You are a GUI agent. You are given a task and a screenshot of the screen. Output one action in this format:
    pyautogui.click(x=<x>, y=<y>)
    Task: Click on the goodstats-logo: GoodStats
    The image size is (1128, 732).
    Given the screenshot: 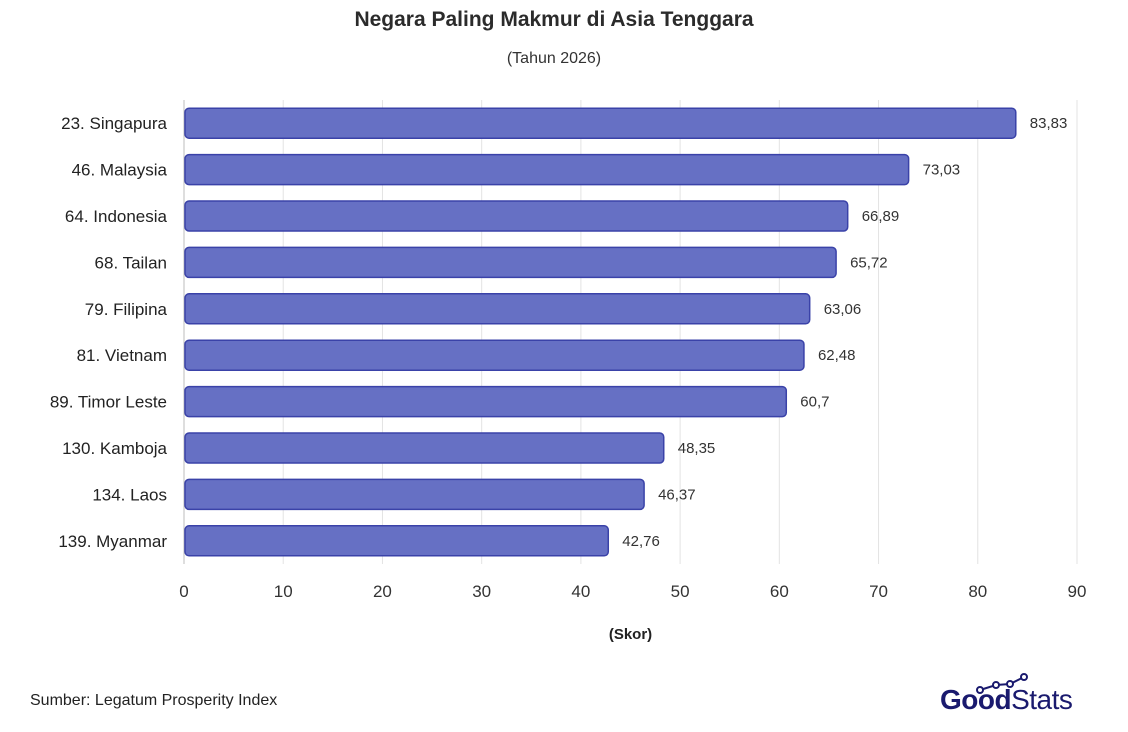 What is the action you would take?
    pyautogui.click(x=1013, y=695)
    